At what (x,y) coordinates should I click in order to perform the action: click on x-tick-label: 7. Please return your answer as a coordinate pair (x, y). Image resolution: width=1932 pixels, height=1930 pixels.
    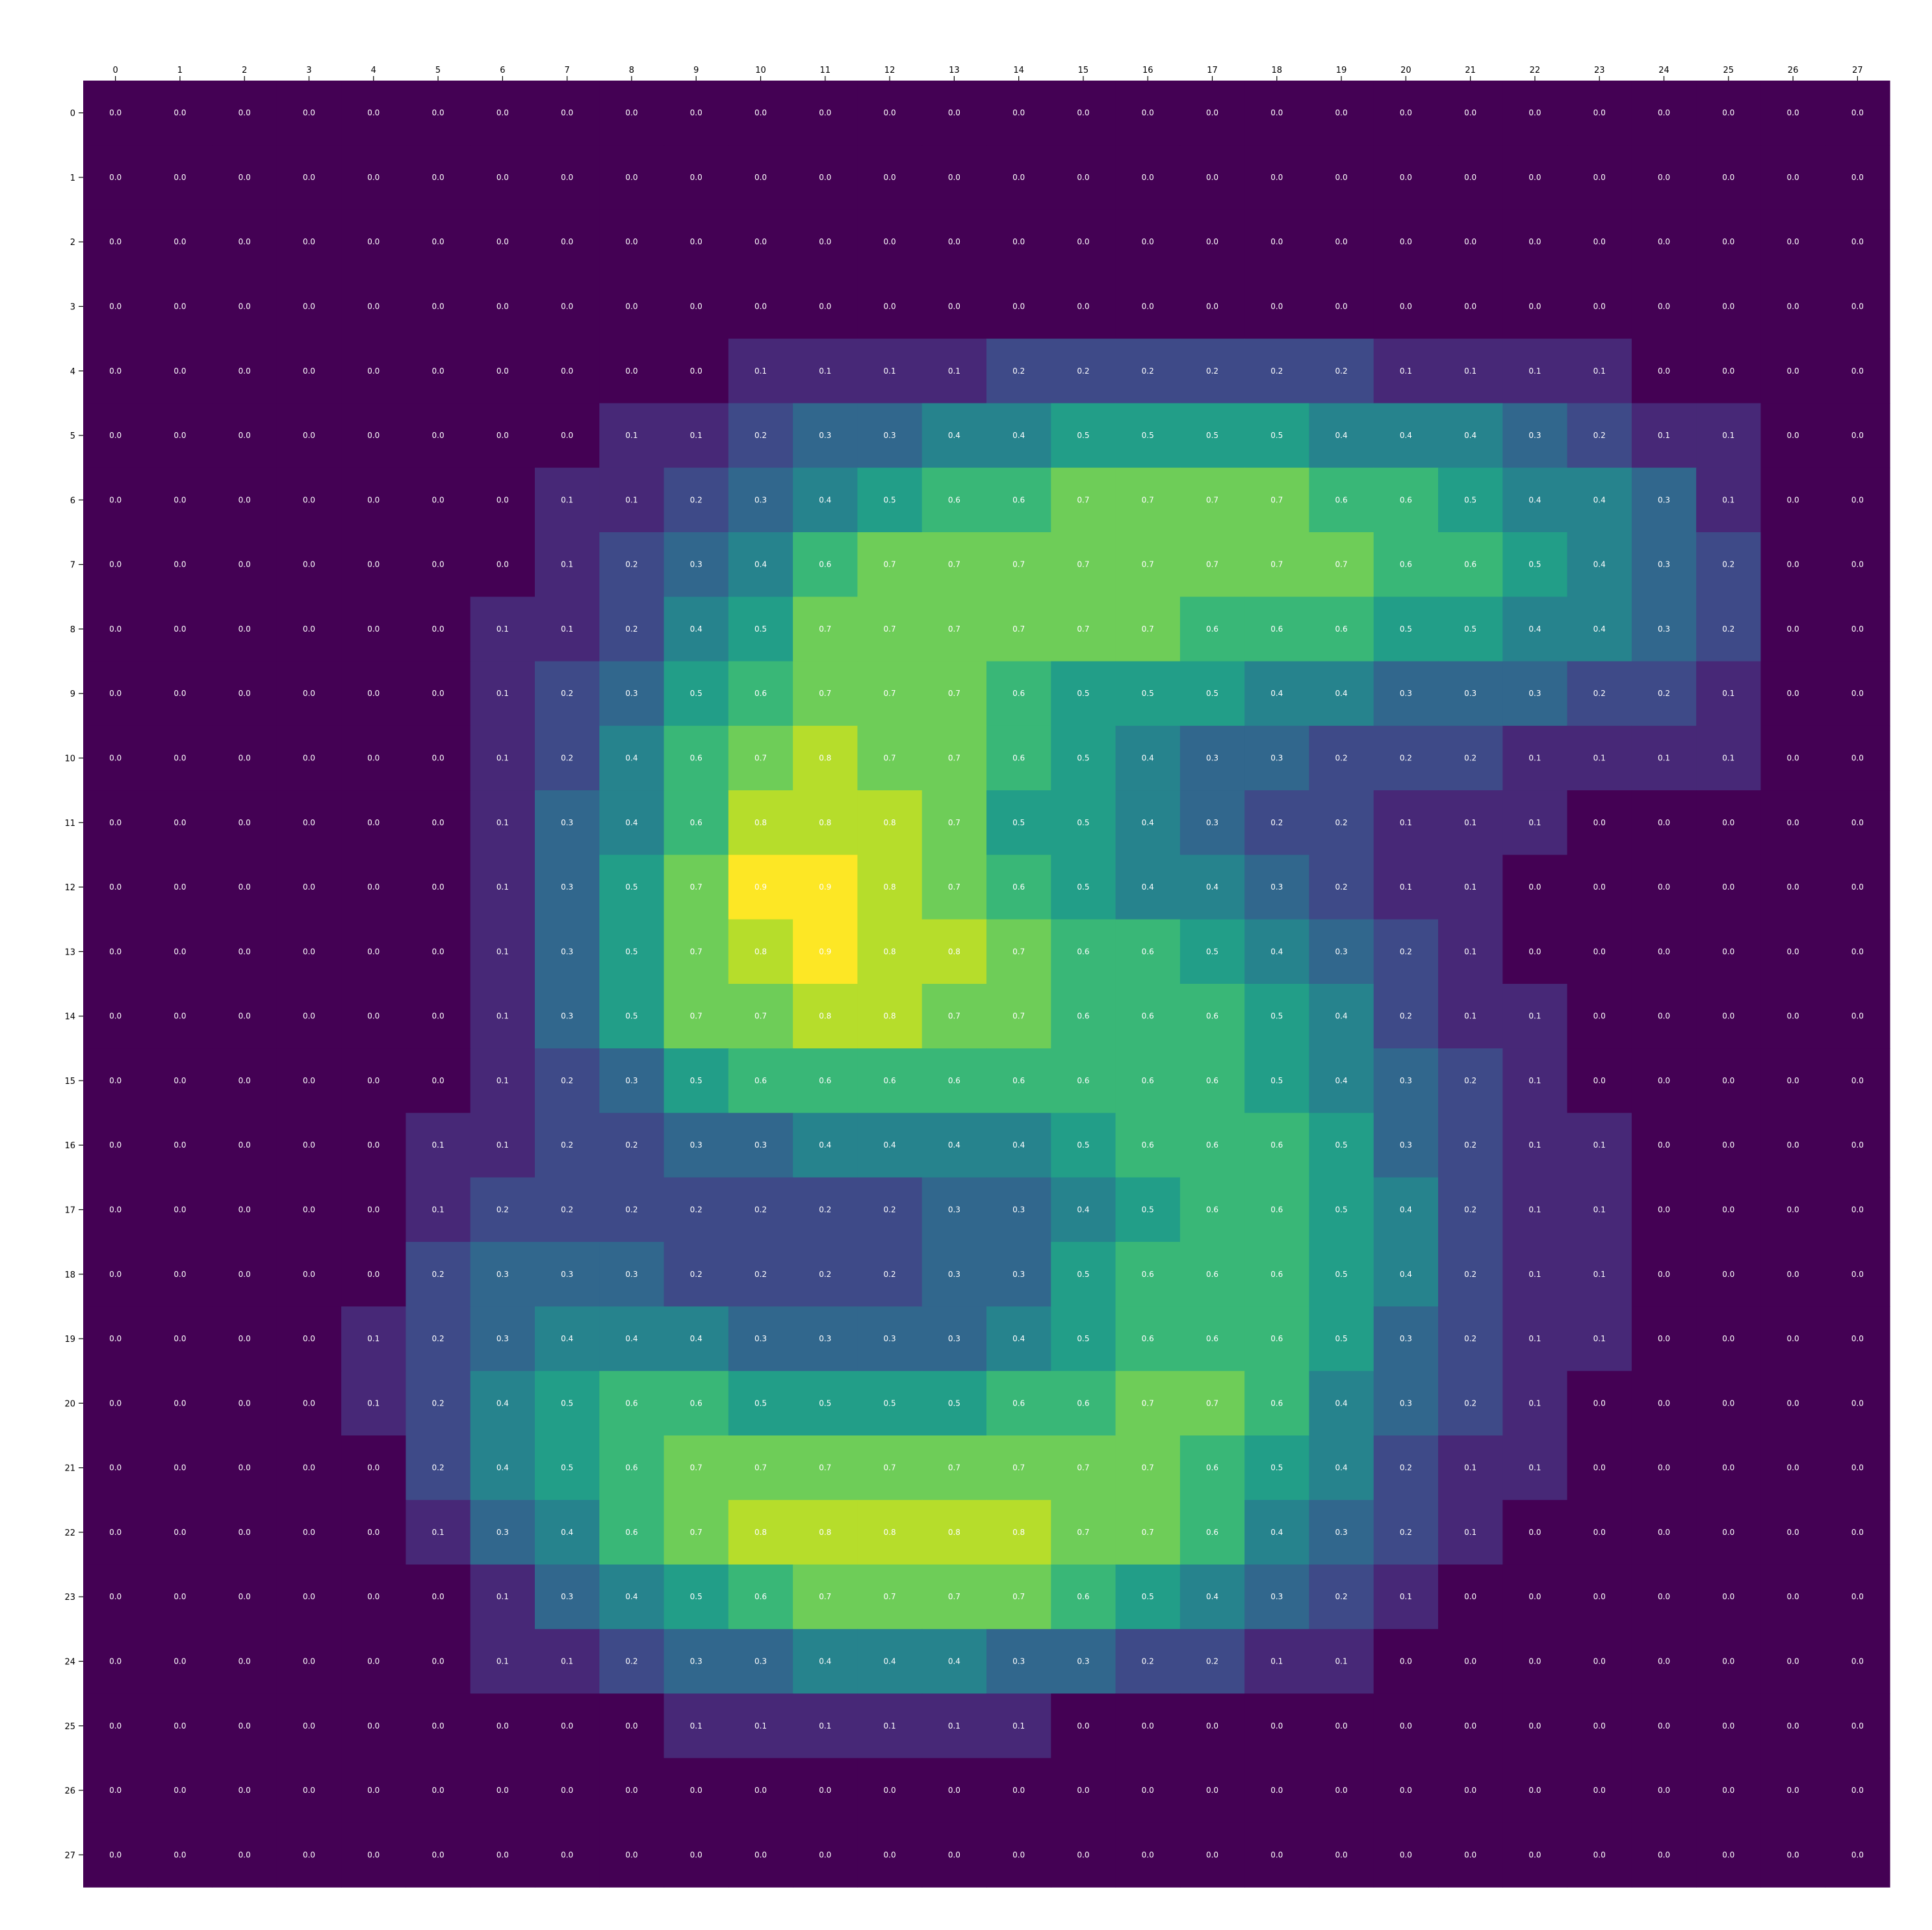
    Looking at the image, I should click on (567, 70).